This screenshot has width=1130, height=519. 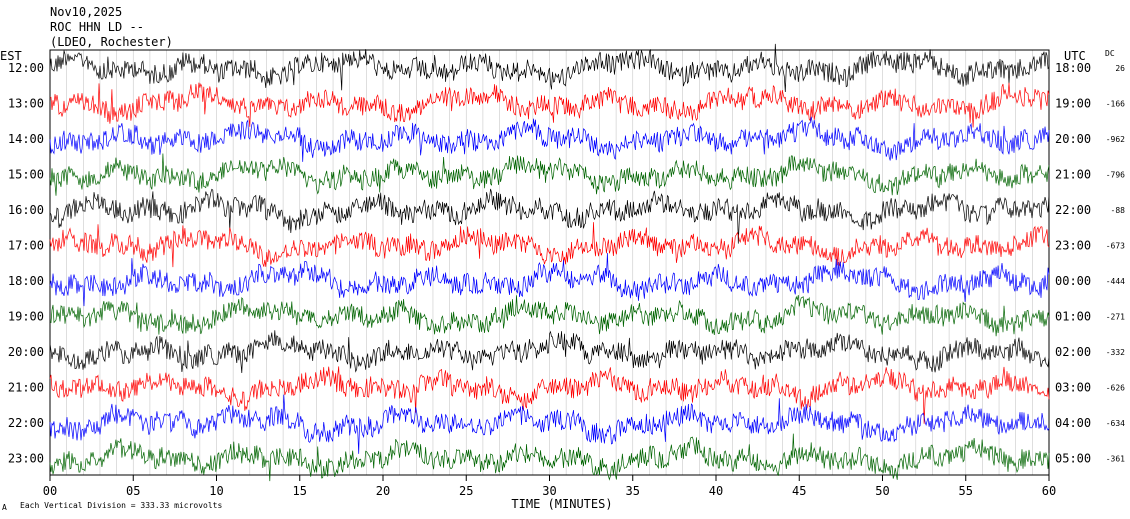 What do you see at coordinates (1073, 459) in the screenshot?
I see `row-label-utc: 05:00` at bounding box center [1073, 459].